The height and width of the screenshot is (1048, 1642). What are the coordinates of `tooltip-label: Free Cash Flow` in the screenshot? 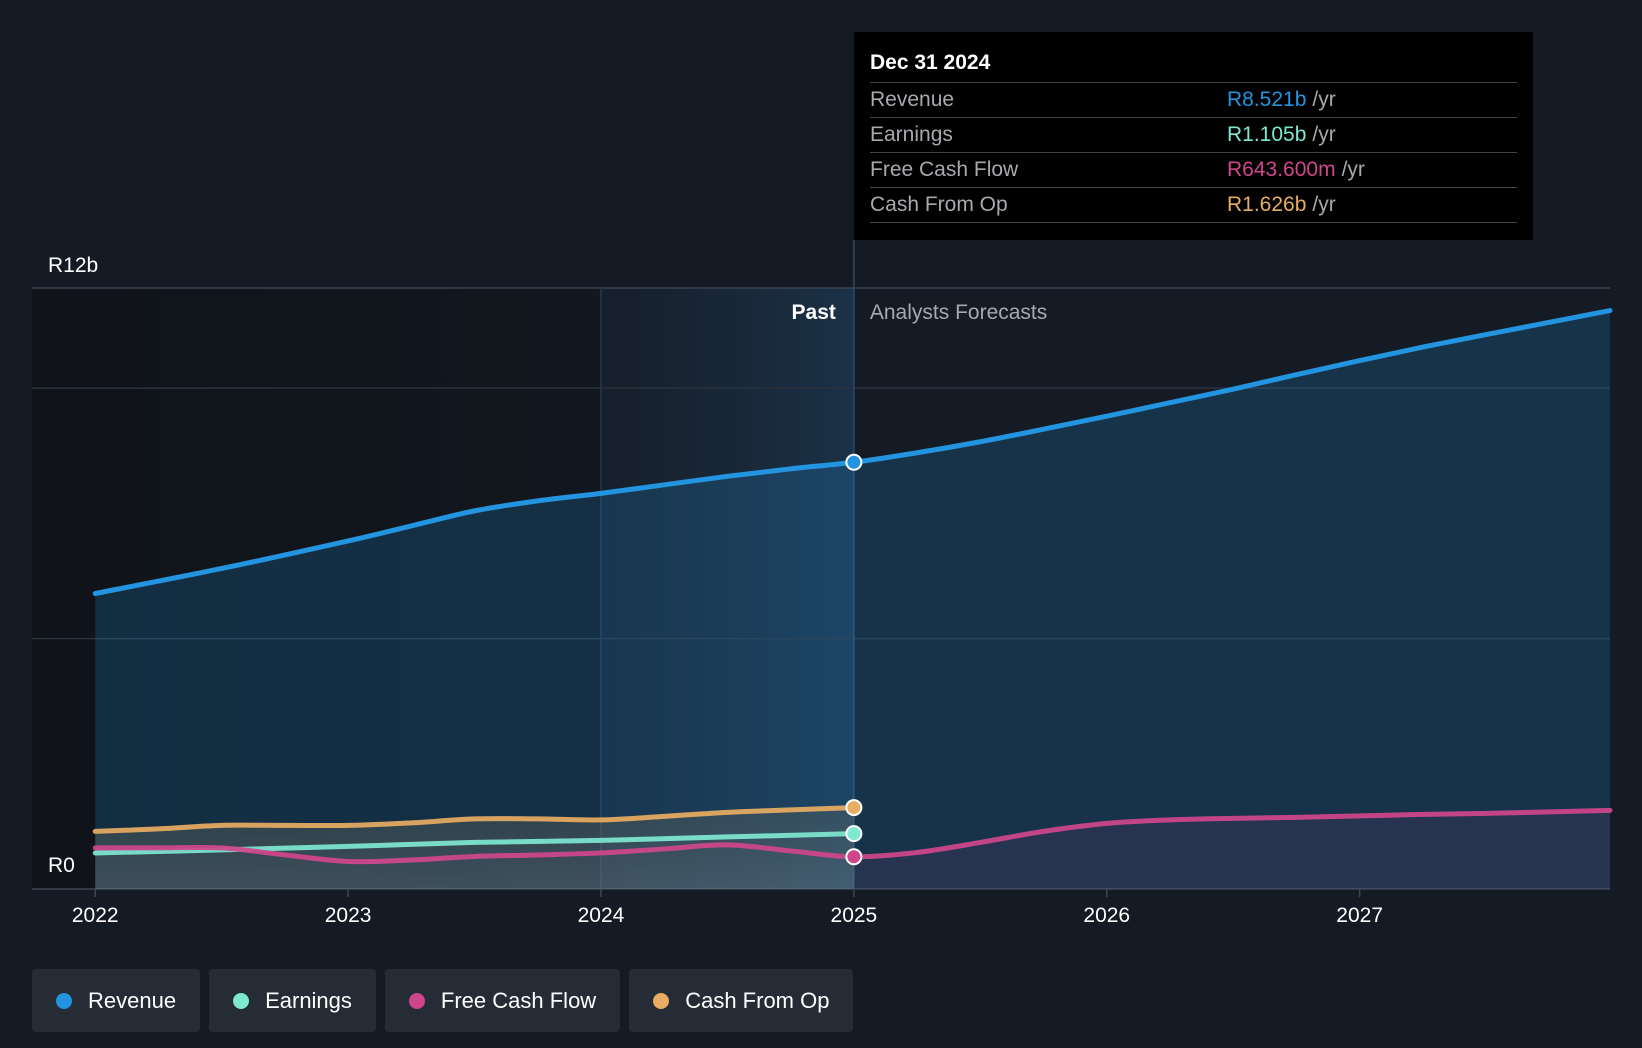 It's located at (944, 169).